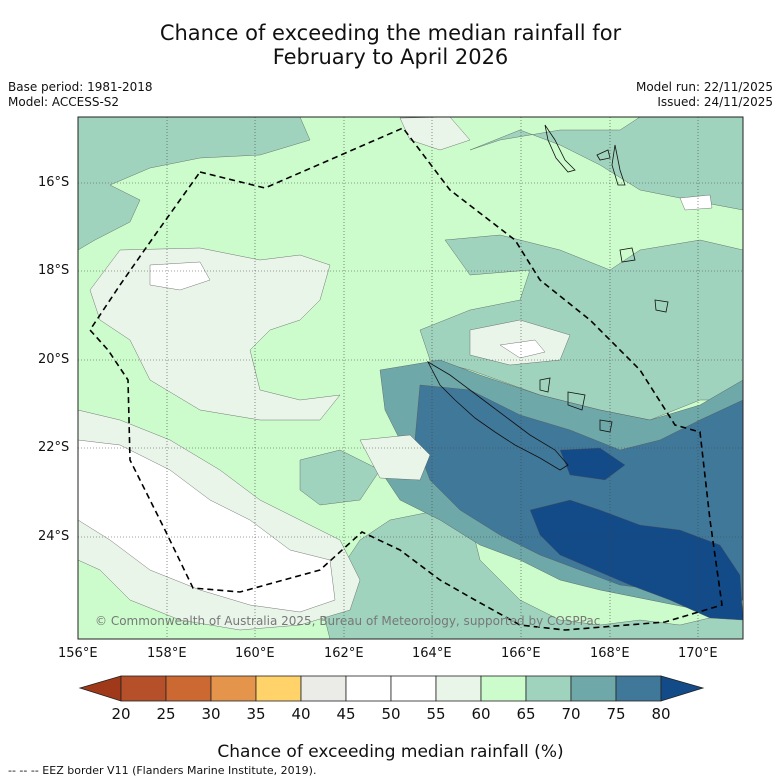 The image size is (781, 781). What do you see at coordinates (194, 184) in the screenshot?
I see `field-65-70-northwest` at bounding box center [194, 184].